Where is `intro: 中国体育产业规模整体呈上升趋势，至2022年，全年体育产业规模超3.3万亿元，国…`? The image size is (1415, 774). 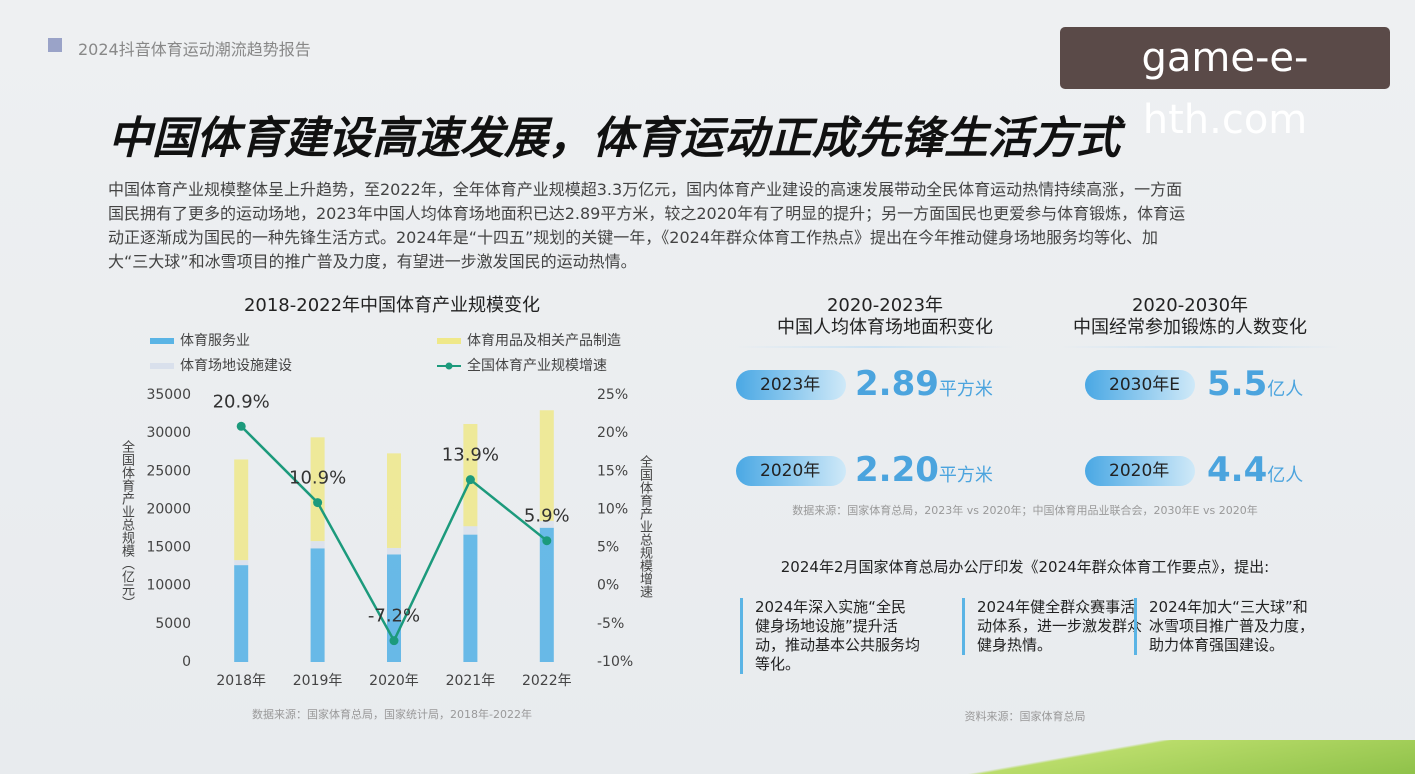 intro: 中国体育产业规模整体呈上升趋势，至2022年，全年体育产业规模超3.3万亿元，国… is located at coordinates (718, 226).